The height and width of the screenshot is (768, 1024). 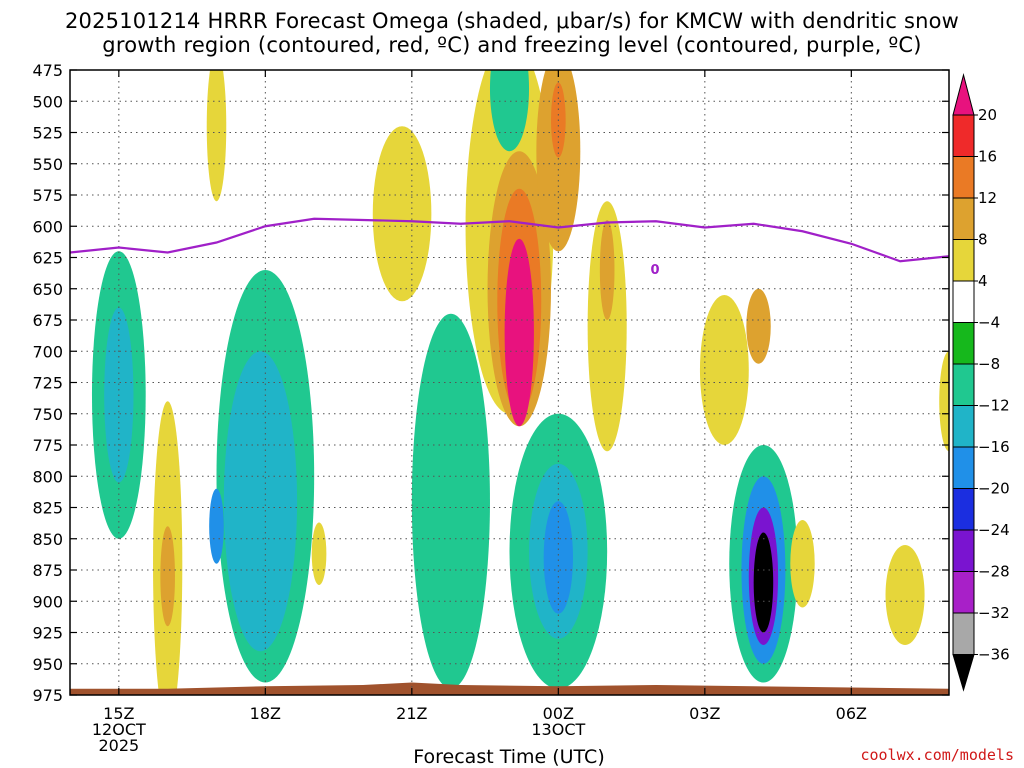 I want to click on contour-layer: 0, so click(x=509, y=247).